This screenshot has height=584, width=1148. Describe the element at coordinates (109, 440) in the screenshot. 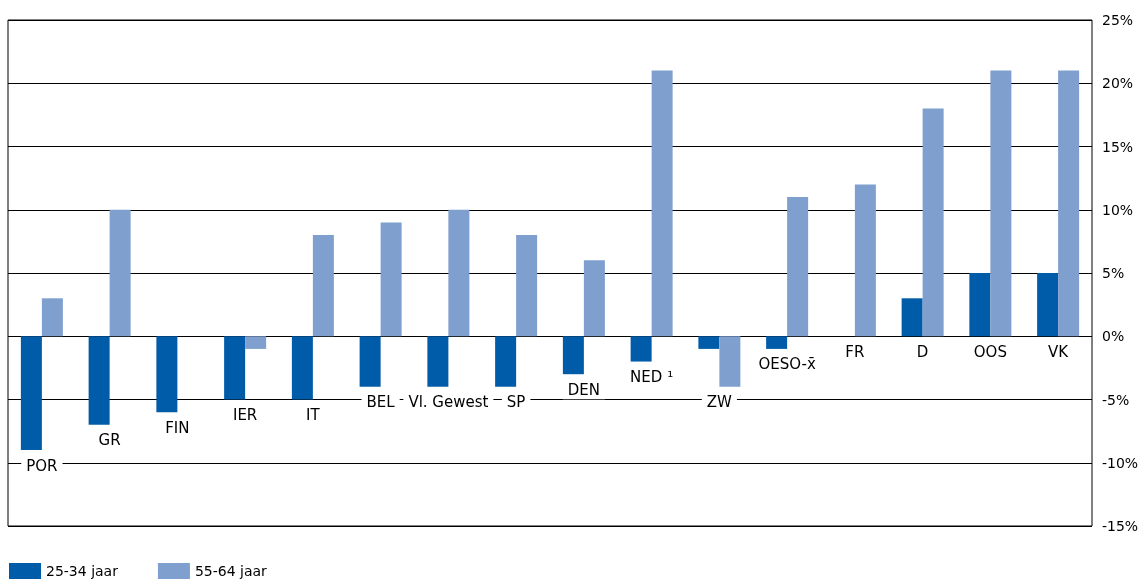

I see `x-tick-label: GR` at that location.